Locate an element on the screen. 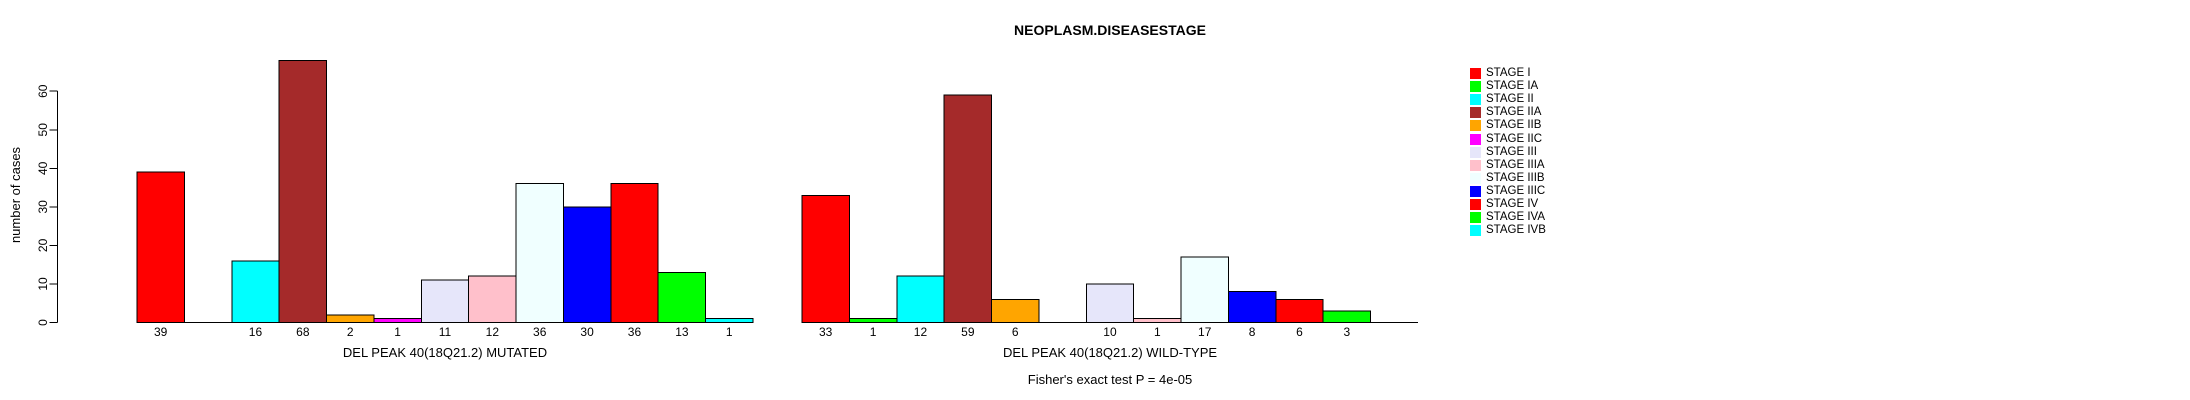 The image size is (2190, 400). legend-item-stage-iiib: STAGE IIIB is located at coordinates (1507, 178).